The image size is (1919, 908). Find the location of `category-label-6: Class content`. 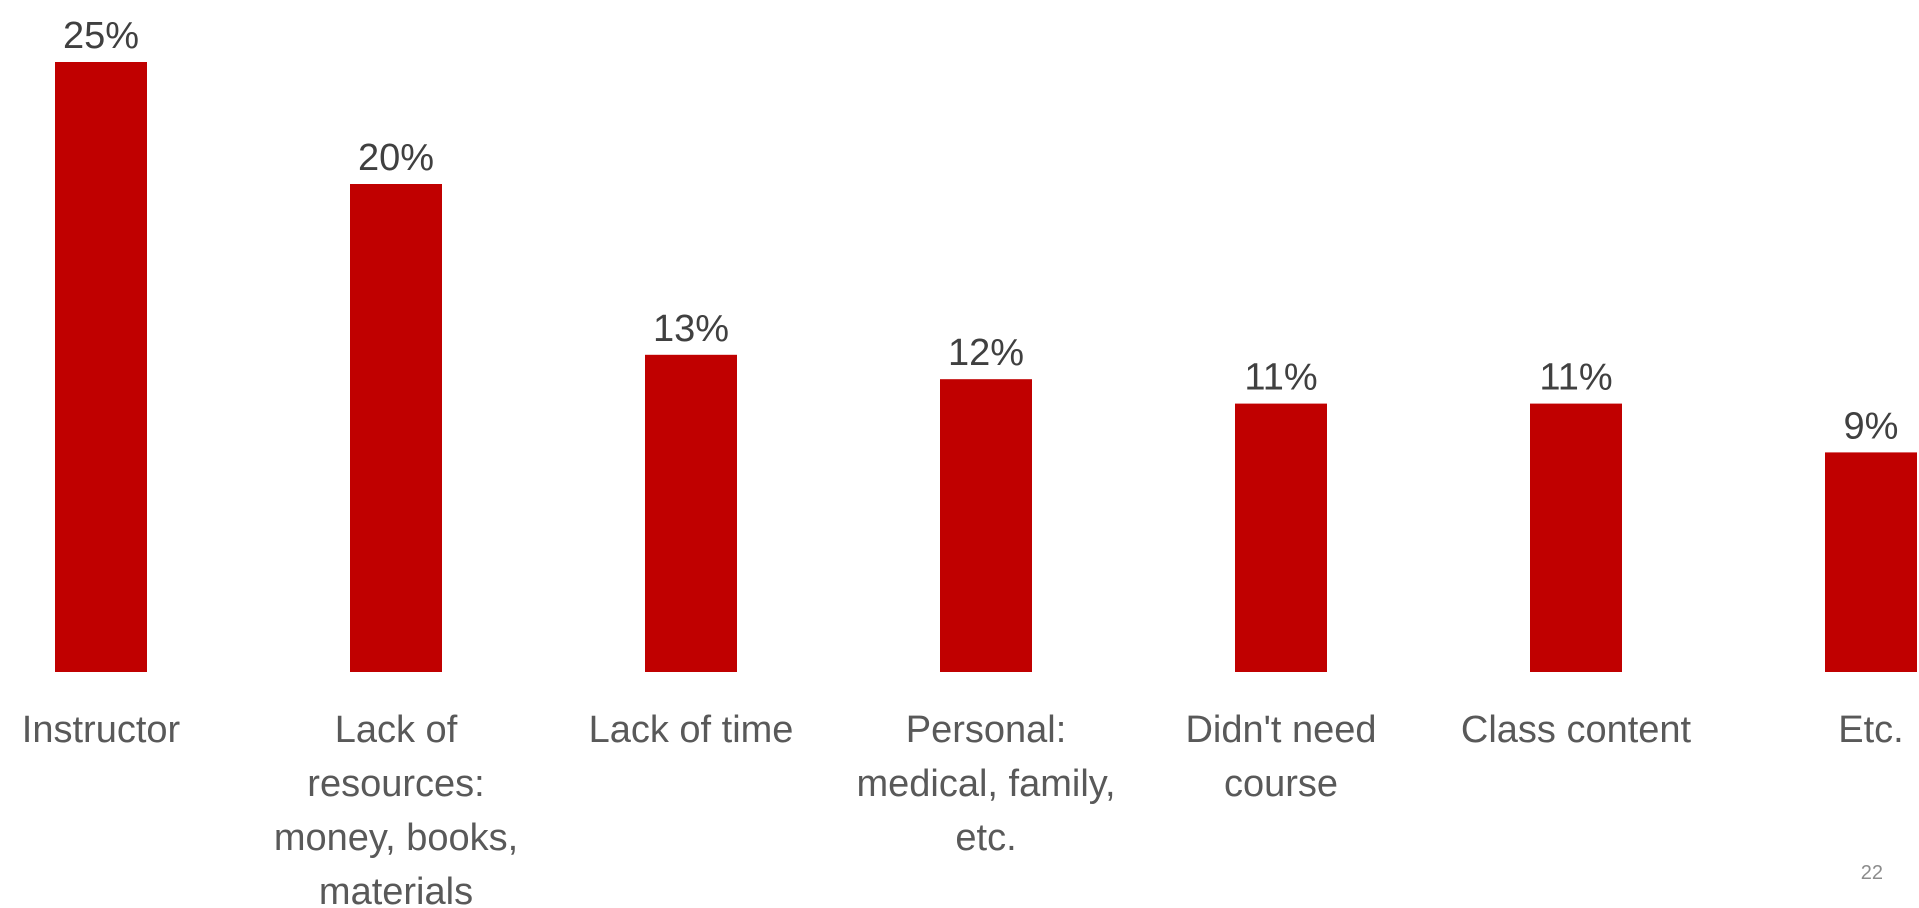

category-label-6: Class content is located at coordinates (1576, 730).